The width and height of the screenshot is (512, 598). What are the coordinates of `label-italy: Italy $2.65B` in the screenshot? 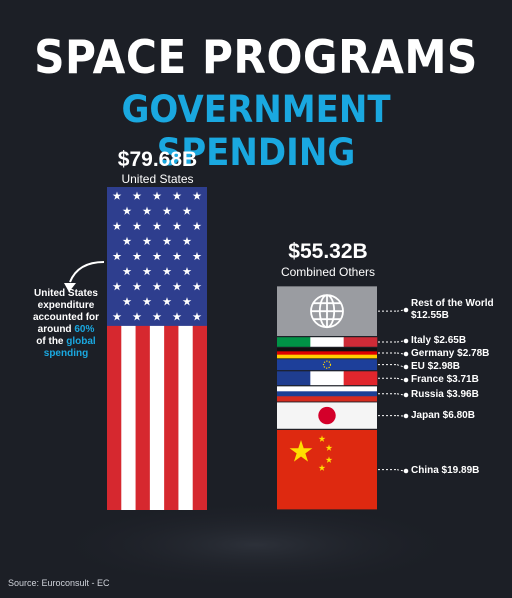 It's located at (439, 340).